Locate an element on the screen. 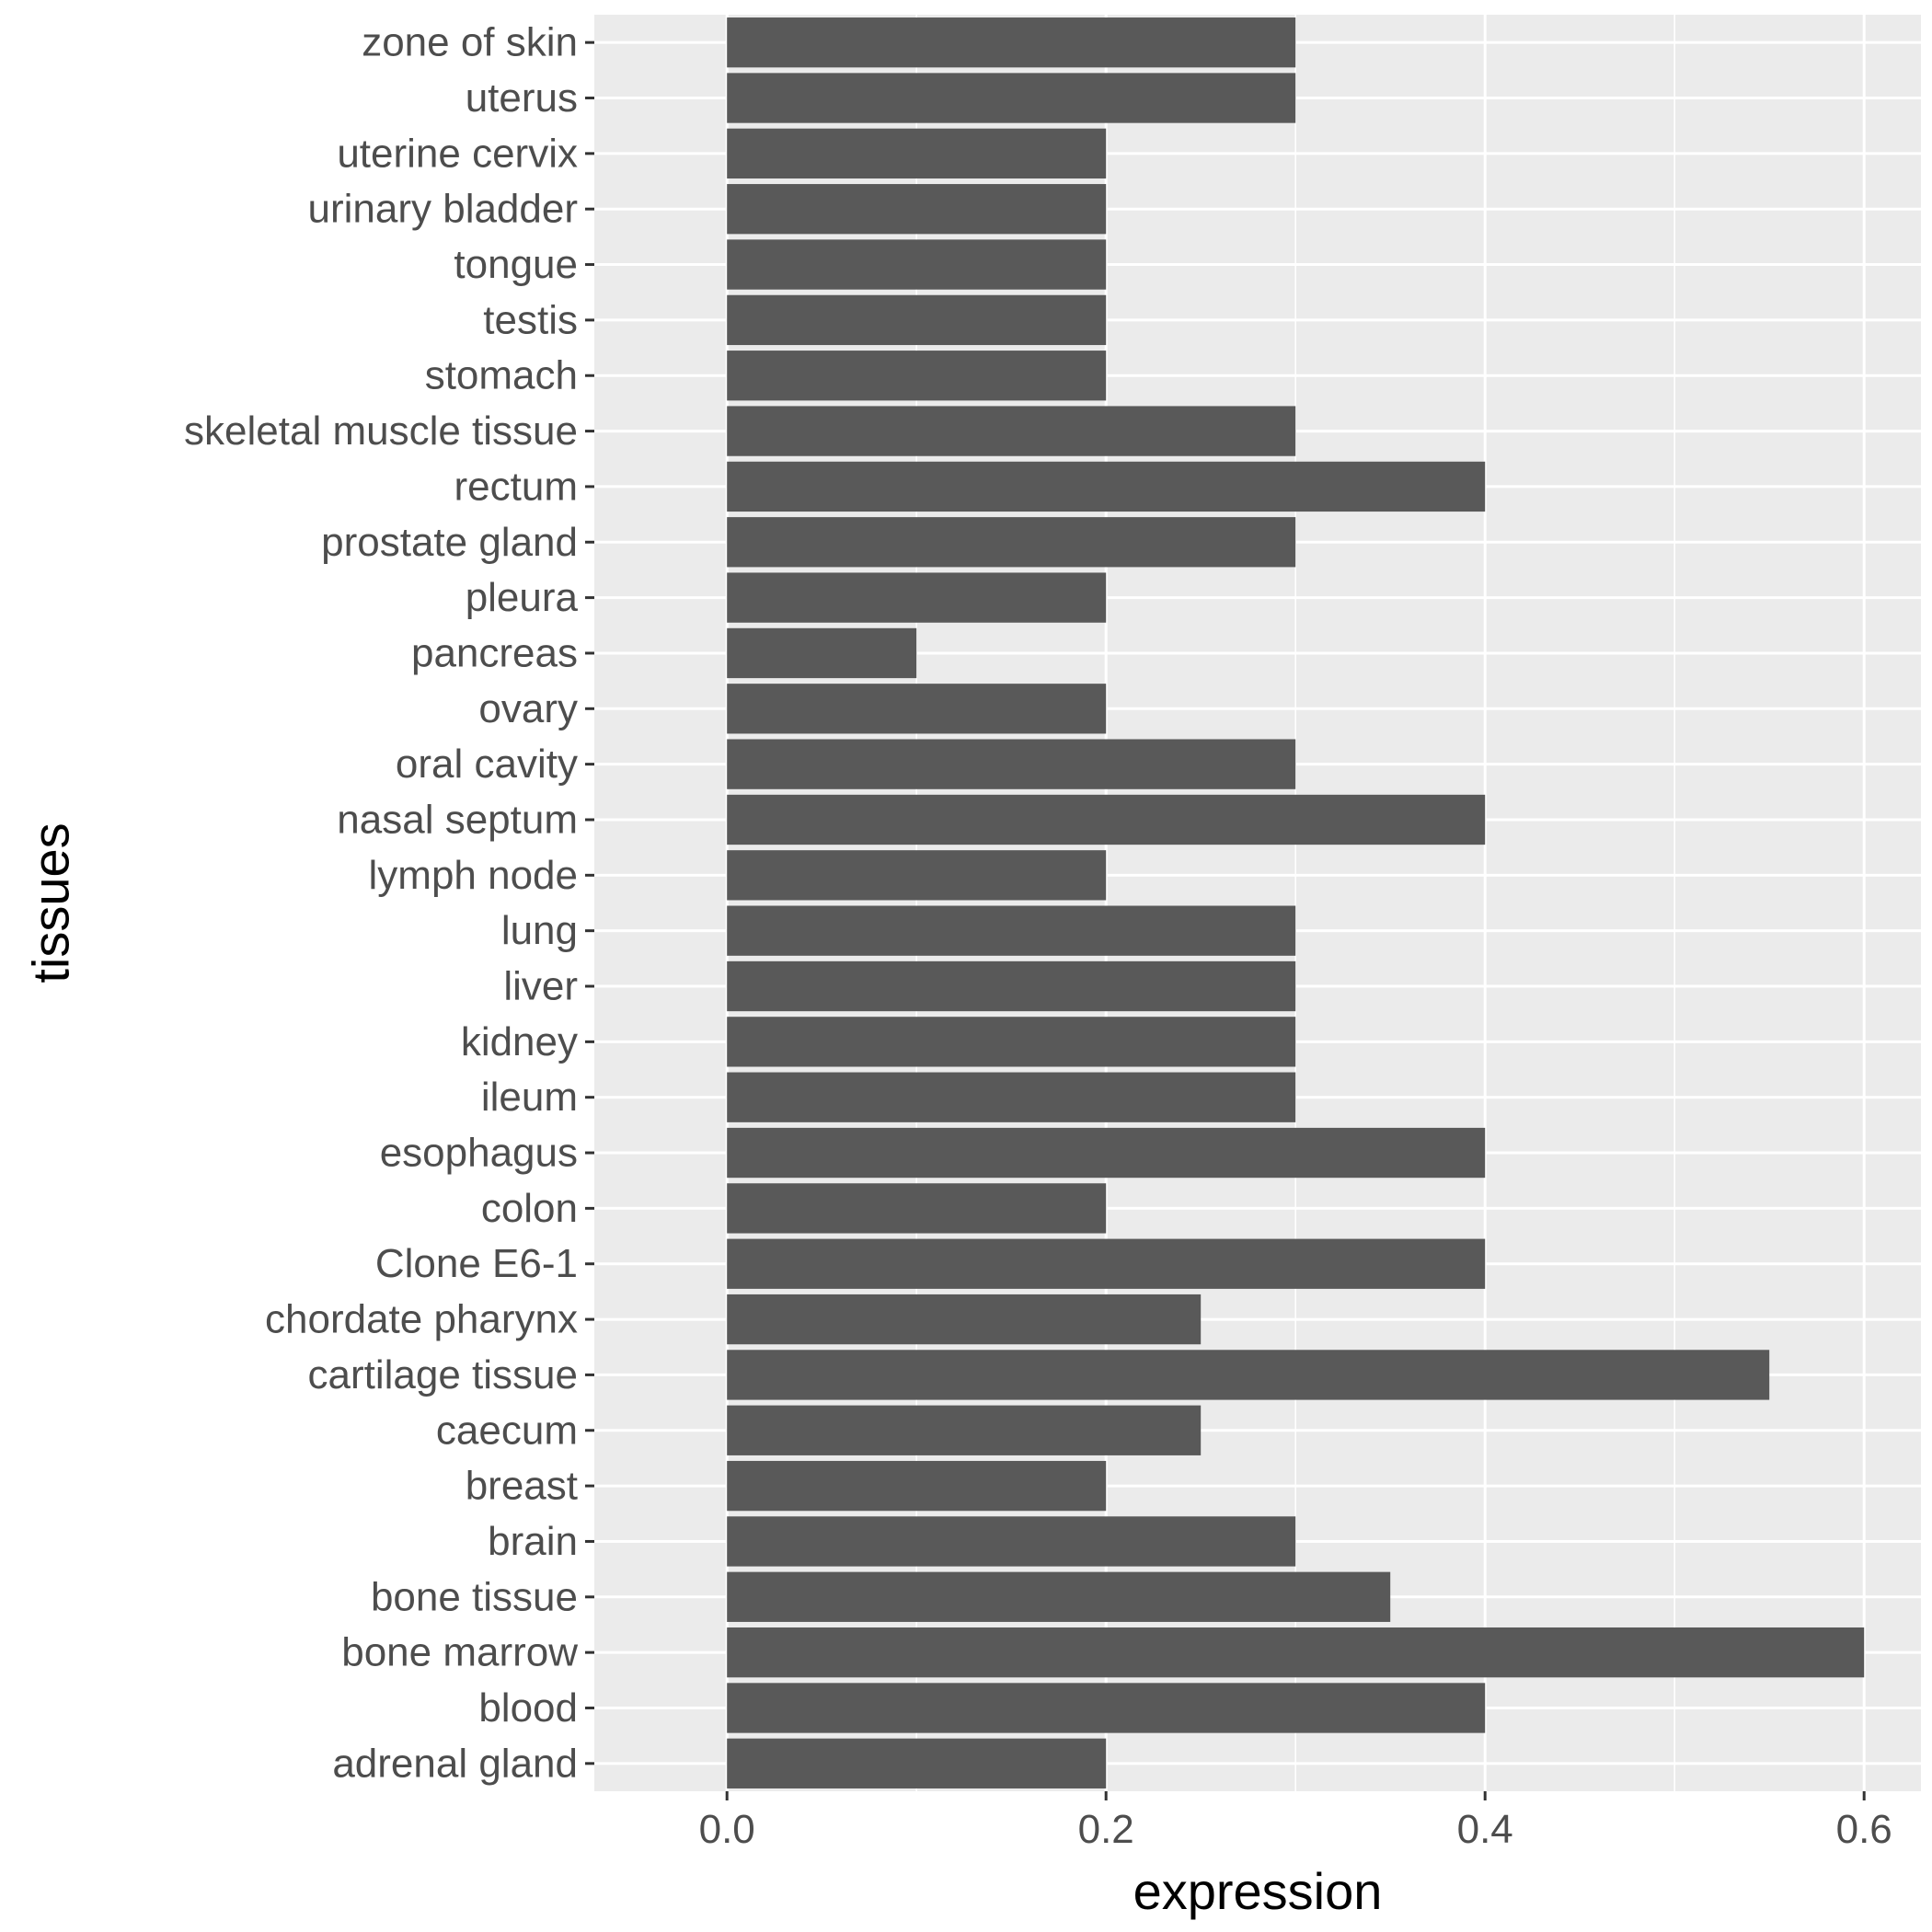  y-tick-label: breast is located at coordinates (522, 1486).